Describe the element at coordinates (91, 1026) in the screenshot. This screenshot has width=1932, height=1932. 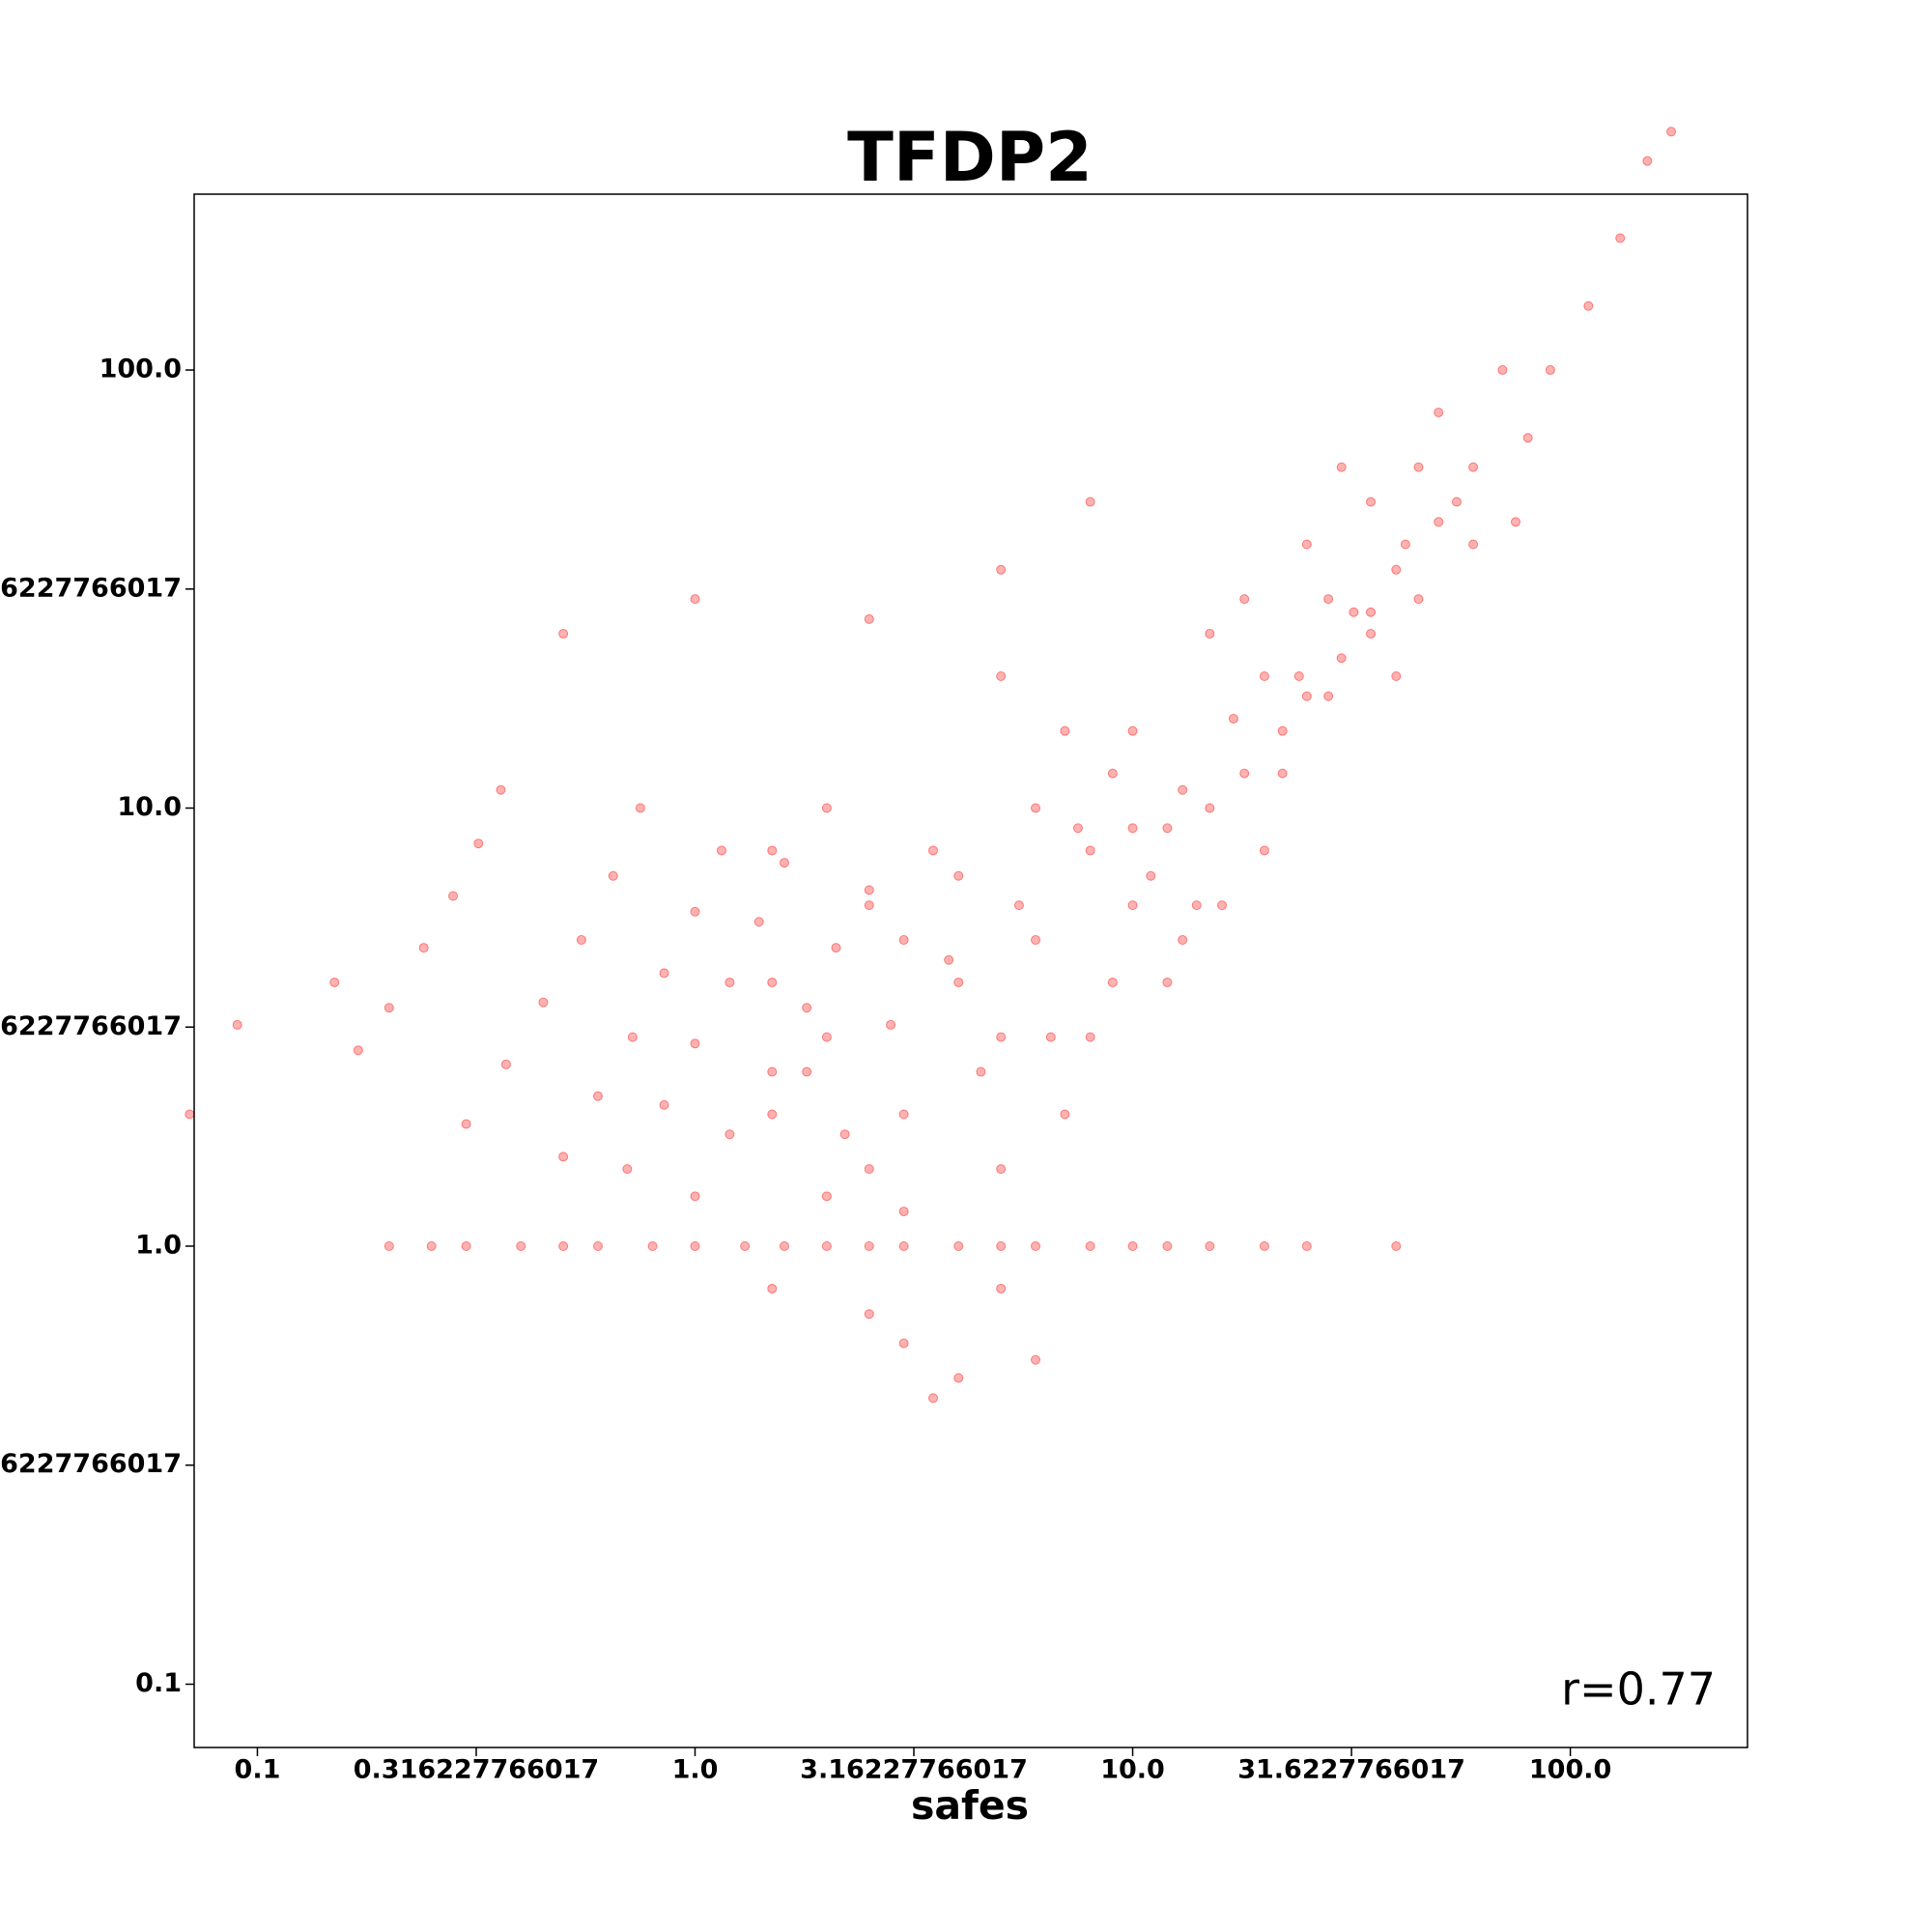
I see `y-tick-label: 3.16227766017` at that location.